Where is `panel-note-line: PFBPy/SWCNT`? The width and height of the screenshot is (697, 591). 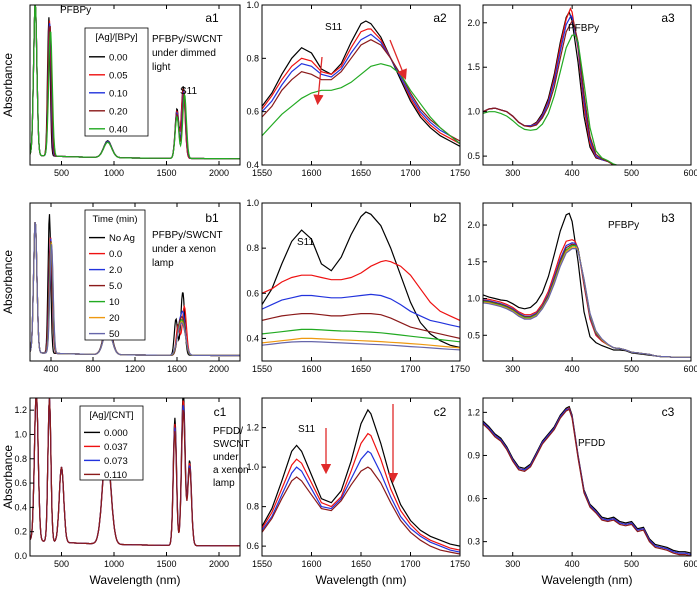 panel-note-line: PFBPy/SWCNT is located at coordinates (187, 235).